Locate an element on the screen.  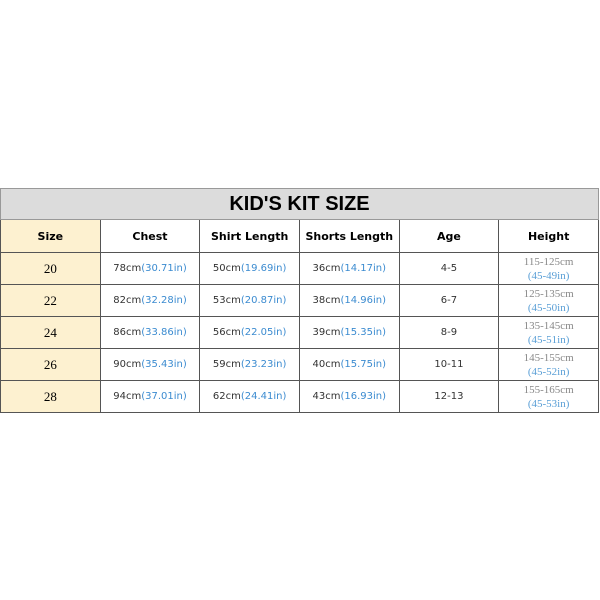
chest-cm: 90cm is located at coordinates (127, 364).